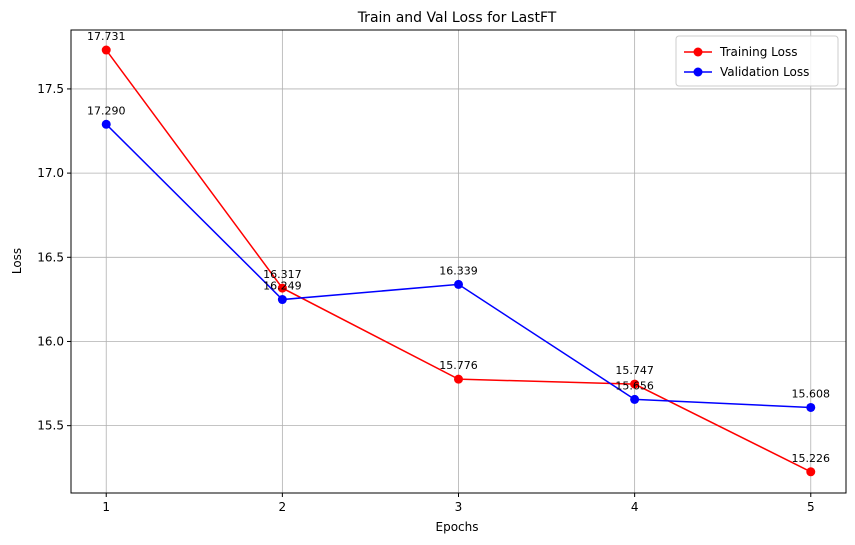  What do you see at coordinates (758, 52) in the screenshot?
I see `legend-label: Training Loss` at bounding box center [758, 52].